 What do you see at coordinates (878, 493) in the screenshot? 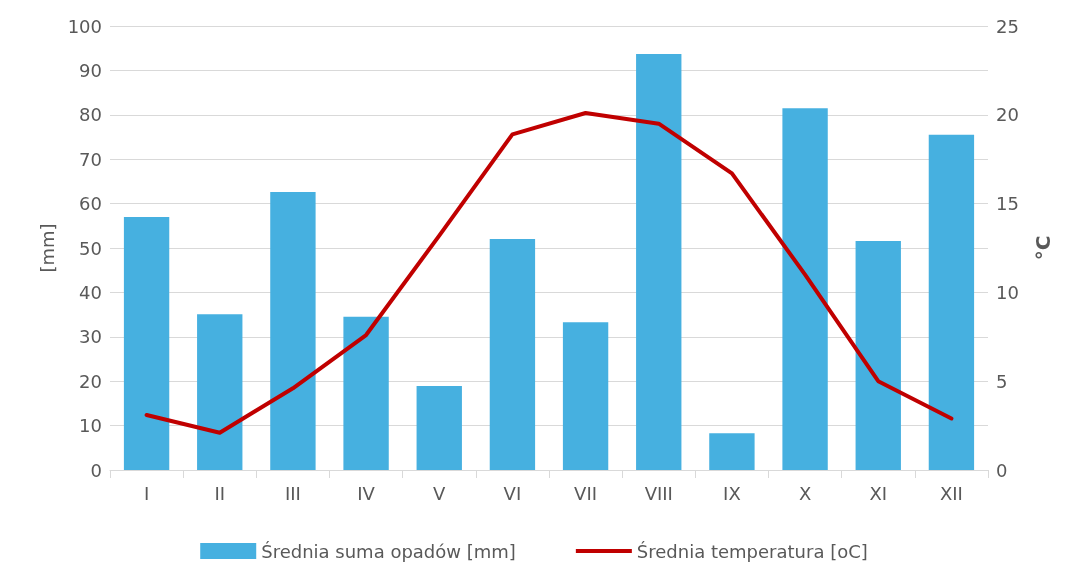
I see `x-tick-label: XI` at bounding box center [878, 493].